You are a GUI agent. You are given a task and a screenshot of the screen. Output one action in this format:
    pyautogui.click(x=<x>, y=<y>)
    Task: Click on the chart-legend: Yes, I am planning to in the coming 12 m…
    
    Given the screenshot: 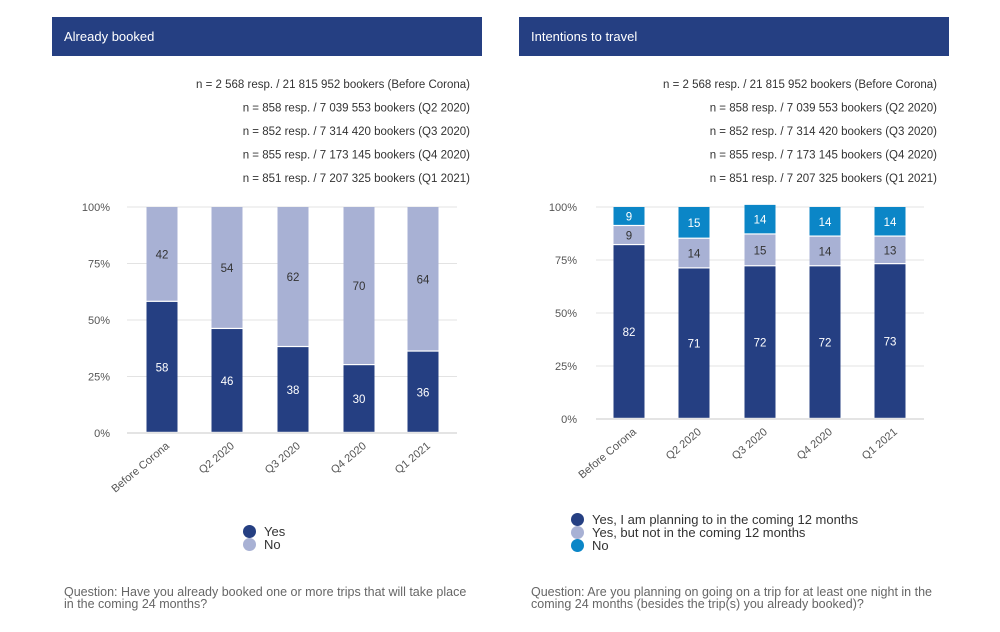 What is the action you would take?
    pyautogui.click(x=714, y=532)
    